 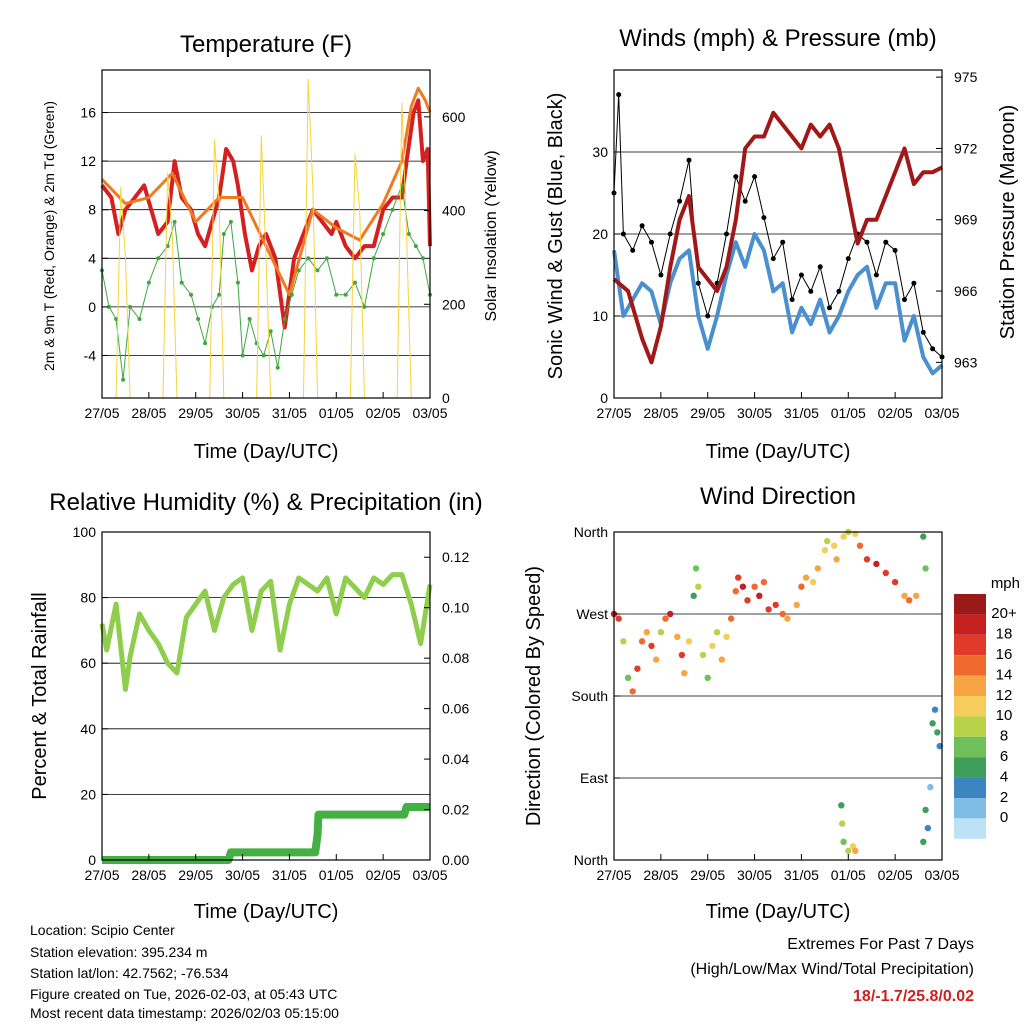 I want to click on winds-title: Winds (mph) & Pressure (mb), so click(x=777, y=38).